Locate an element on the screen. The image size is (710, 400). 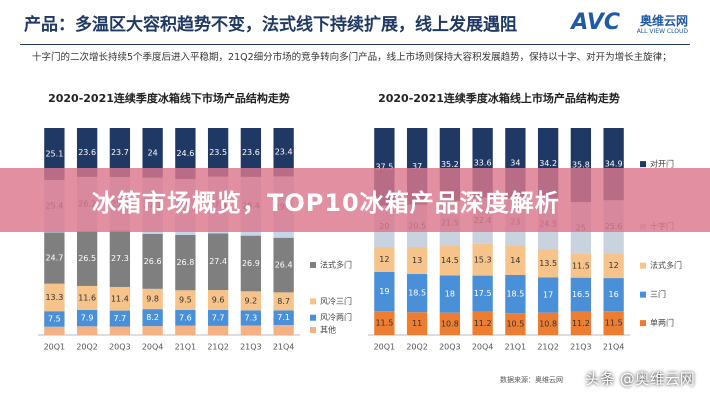
data-label: 7.6 is located at coordinates (185, 317).